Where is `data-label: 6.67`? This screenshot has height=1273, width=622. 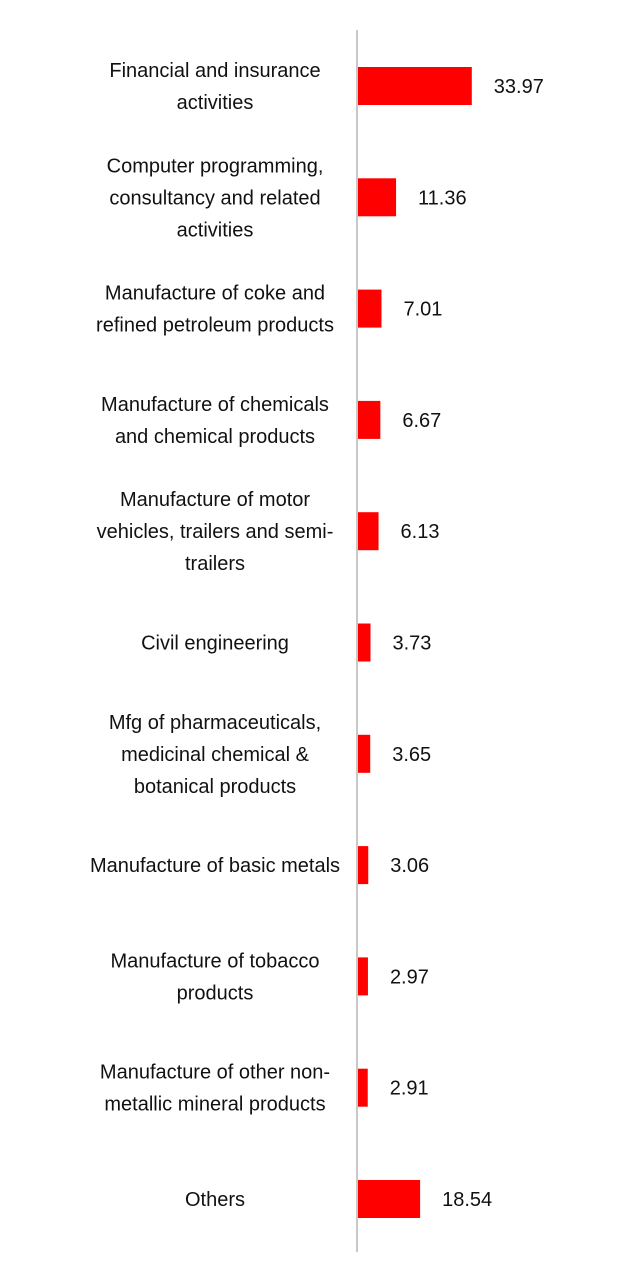
data-label: 6.67 is located at coordinates (421, 421).